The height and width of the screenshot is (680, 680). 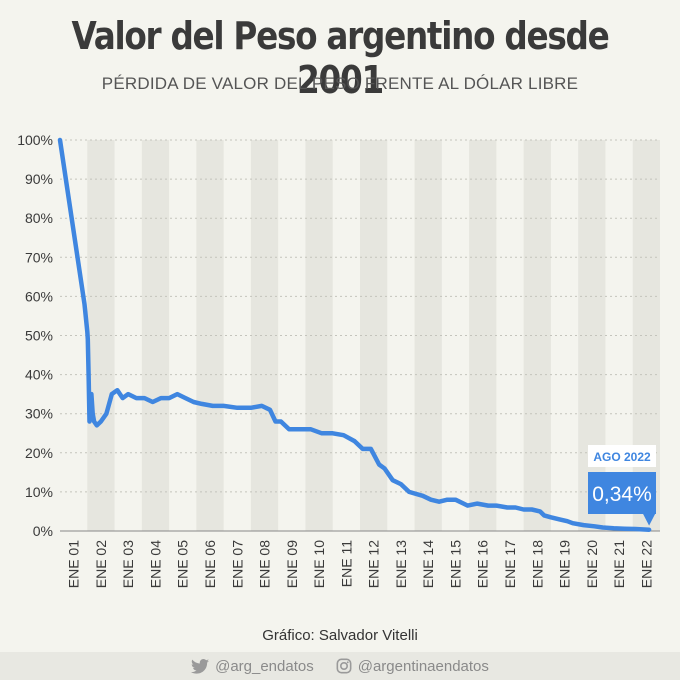 What do you see at coordinates (35, 140) in the screenshot?
I see `y-tick-label: 100%` at bounding box center [35, 140].